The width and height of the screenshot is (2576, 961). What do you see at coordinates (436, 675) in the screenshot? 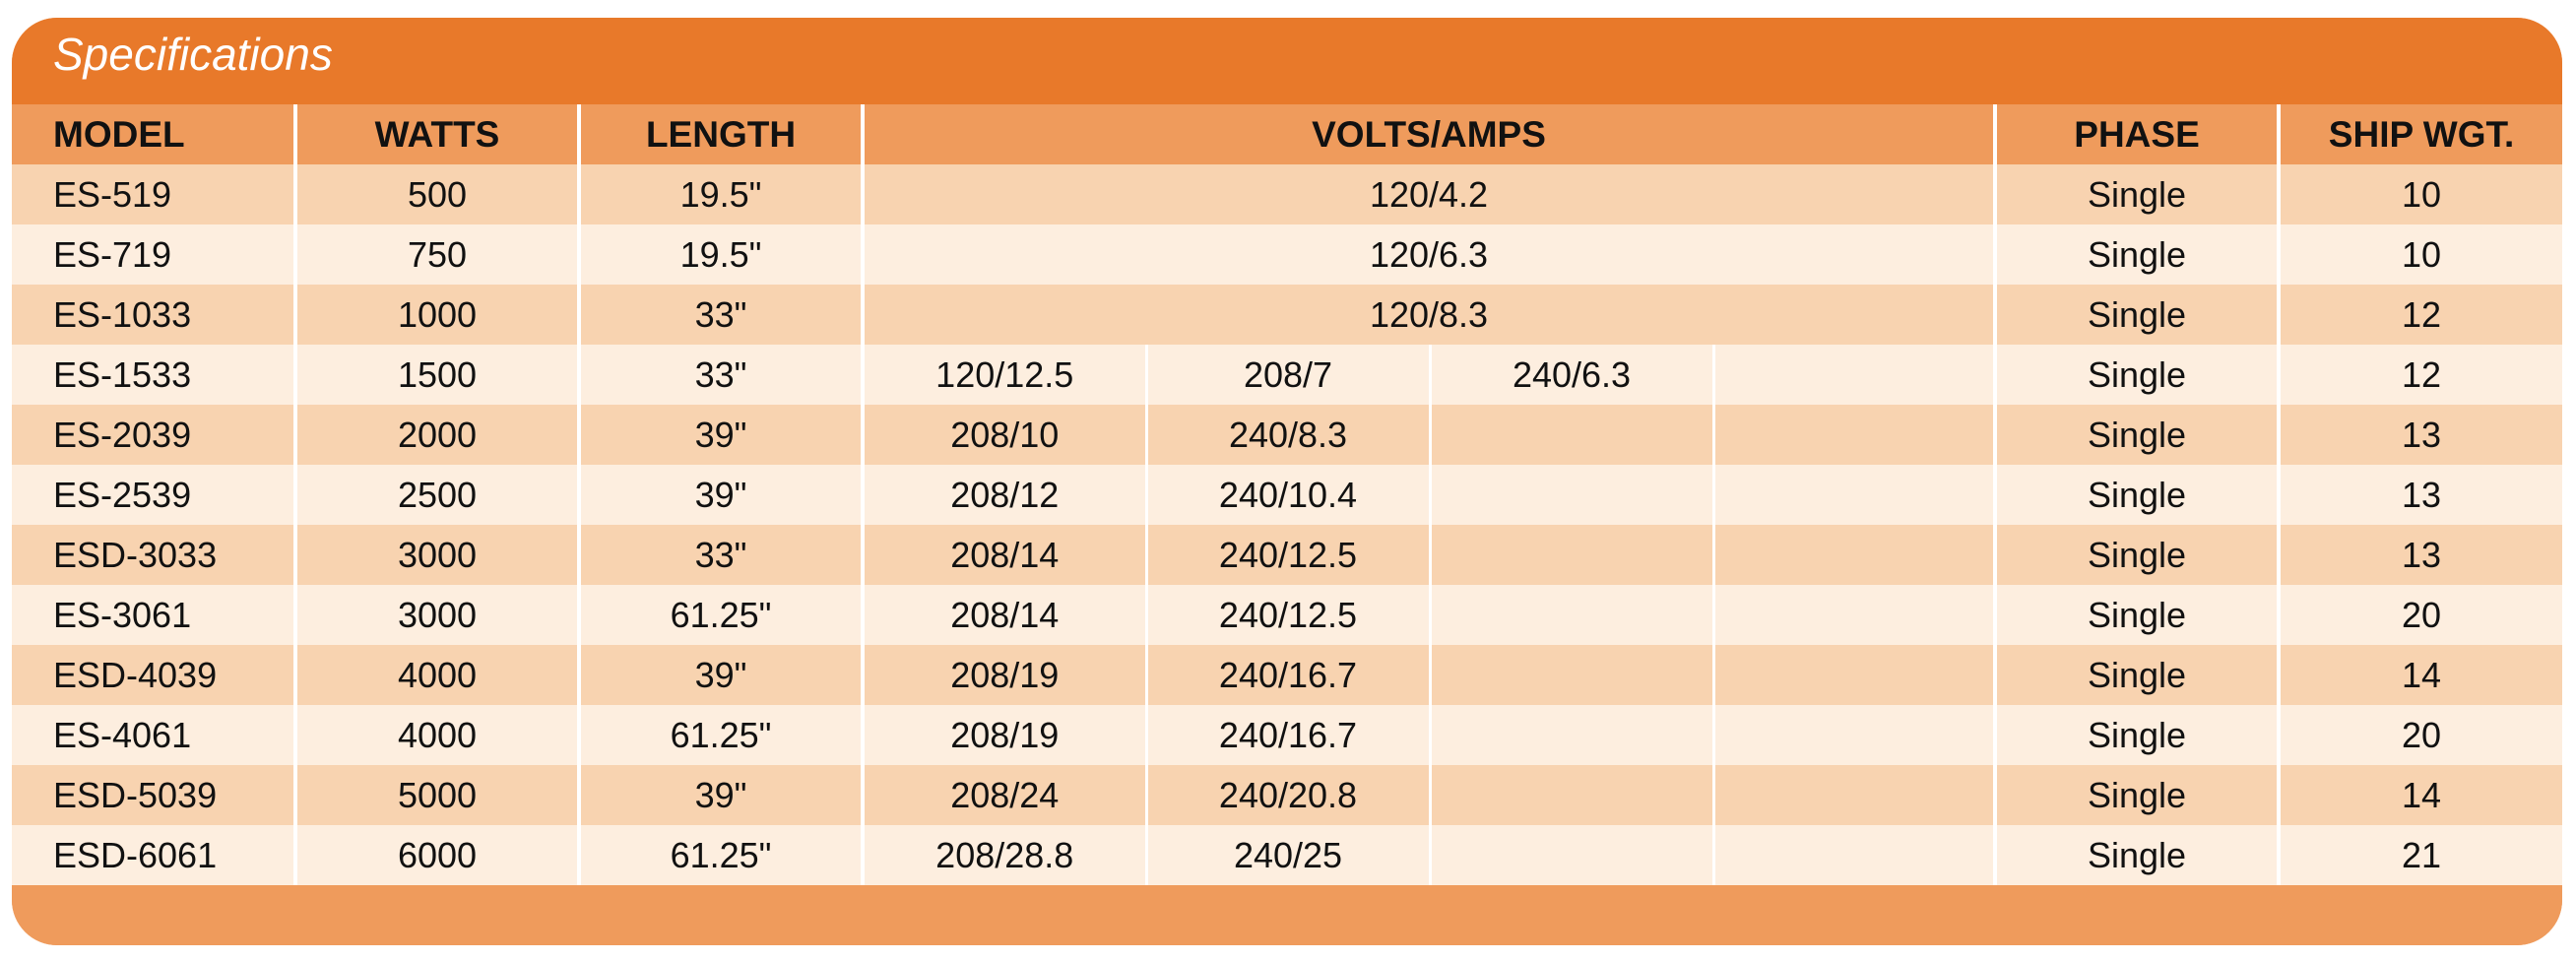
I see `cell-watts: 4000` at bounding box center [436, 675].